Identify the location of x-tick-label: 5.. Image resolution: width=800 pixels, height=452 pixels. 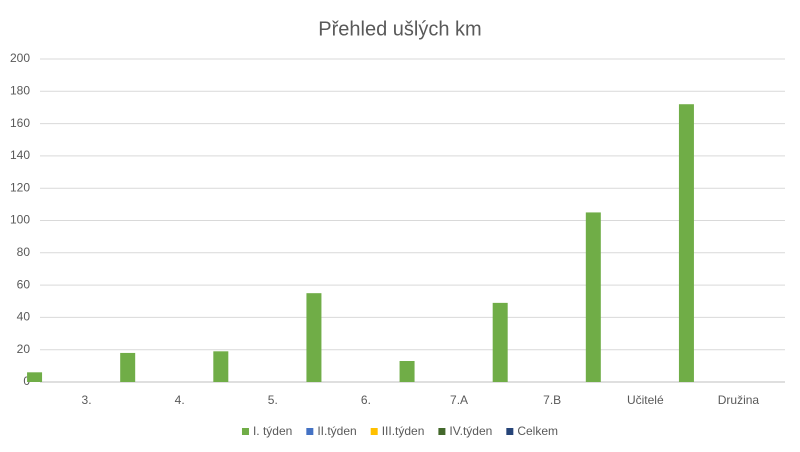
(273, 400).